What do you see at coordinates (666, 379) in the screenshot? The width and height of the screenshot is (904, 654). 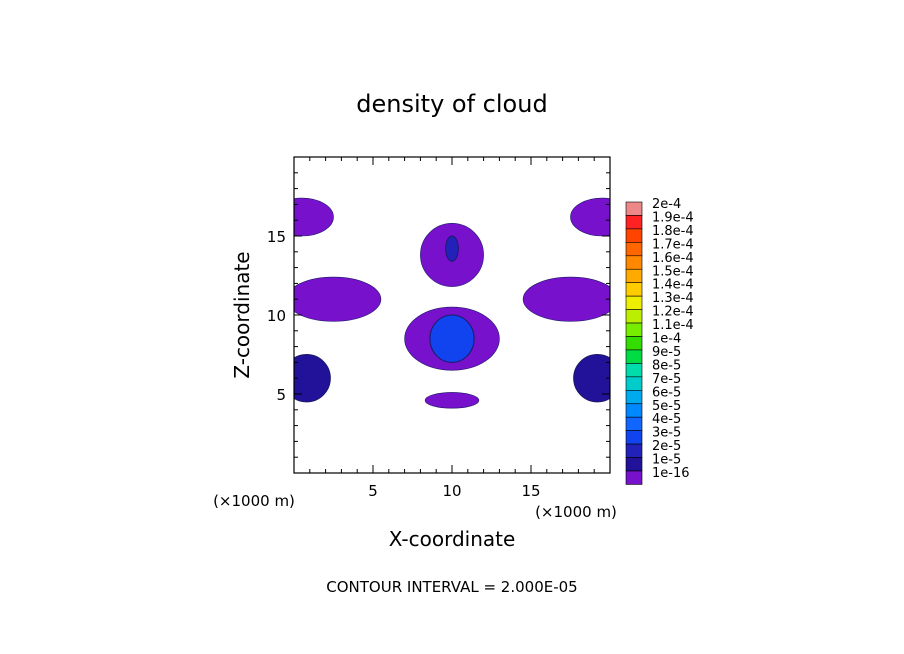 I see `colorbar-label: 7e-5` at bounding box center [666, 379].